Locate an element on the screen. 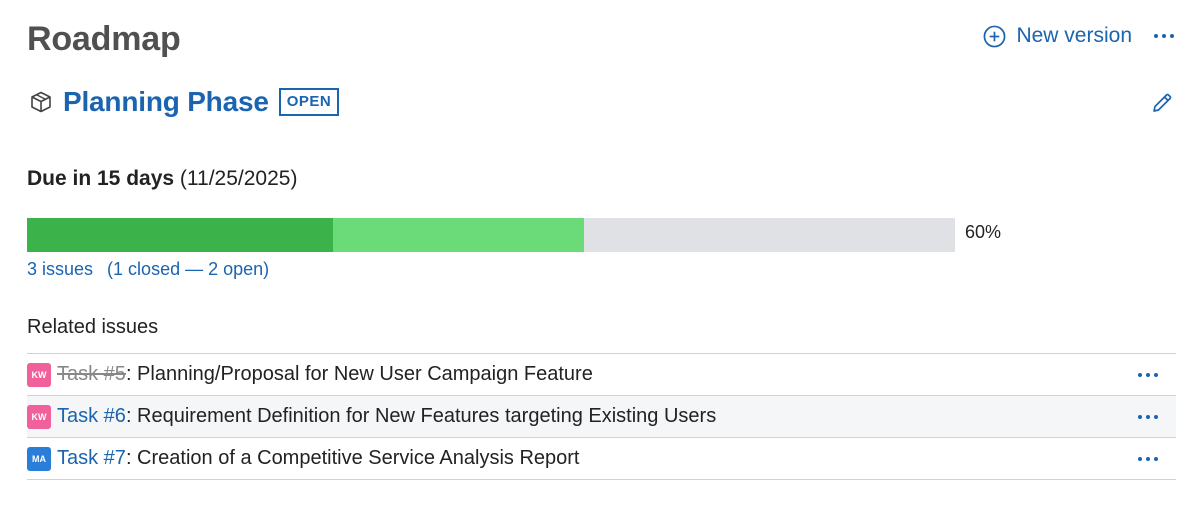  issue-key-link: Task #6 is located at coordinates (91, 416).